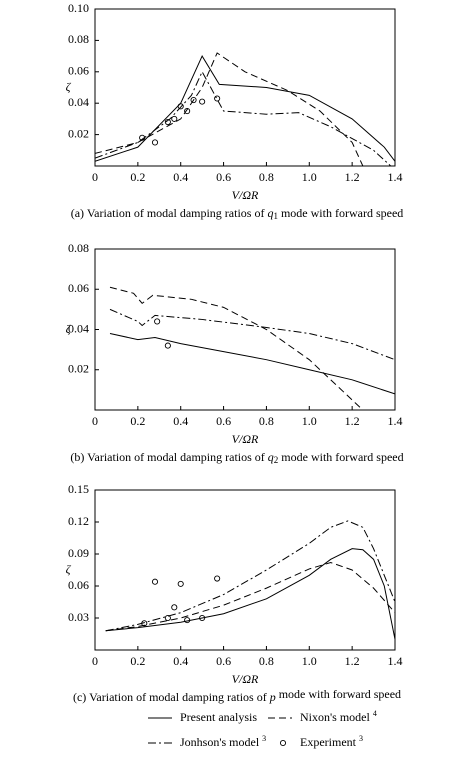  Describe the element at coordinates (276, 460) in the screenshot. I see `caption-part: 2` at that location.